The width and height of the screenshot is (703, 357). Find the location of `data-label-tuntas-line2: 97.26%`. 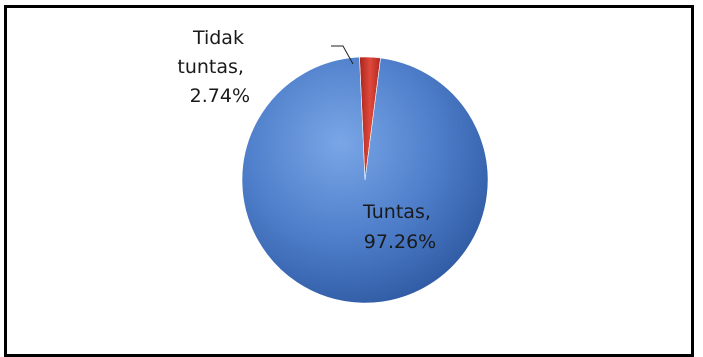

data-label-tuntas-line2: 97.26% is located at coordinates (400, 242).